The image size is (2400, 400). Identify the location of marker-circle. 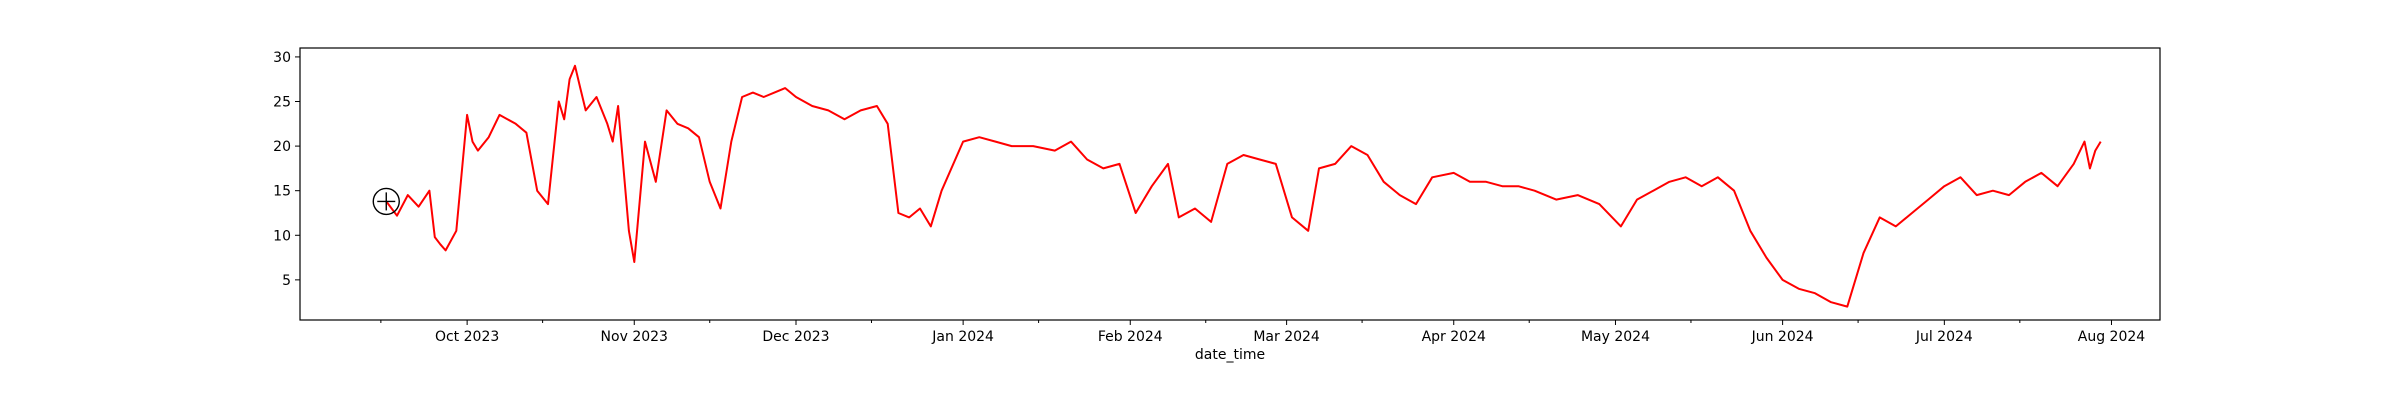
(386, 201).